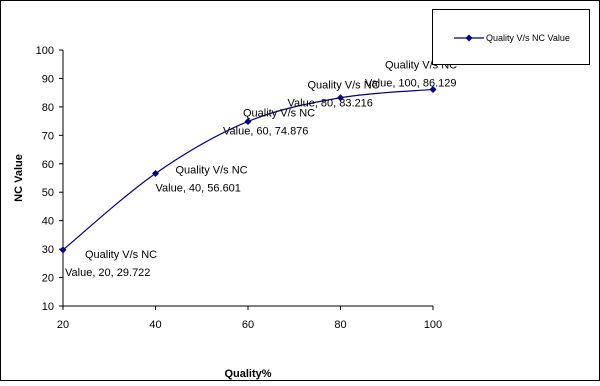 The height and width of the screenshot is (386, 600). Describe the element at coordinates (45, 51) in the screenshot. I see `y-tick-label: 100` at that location.